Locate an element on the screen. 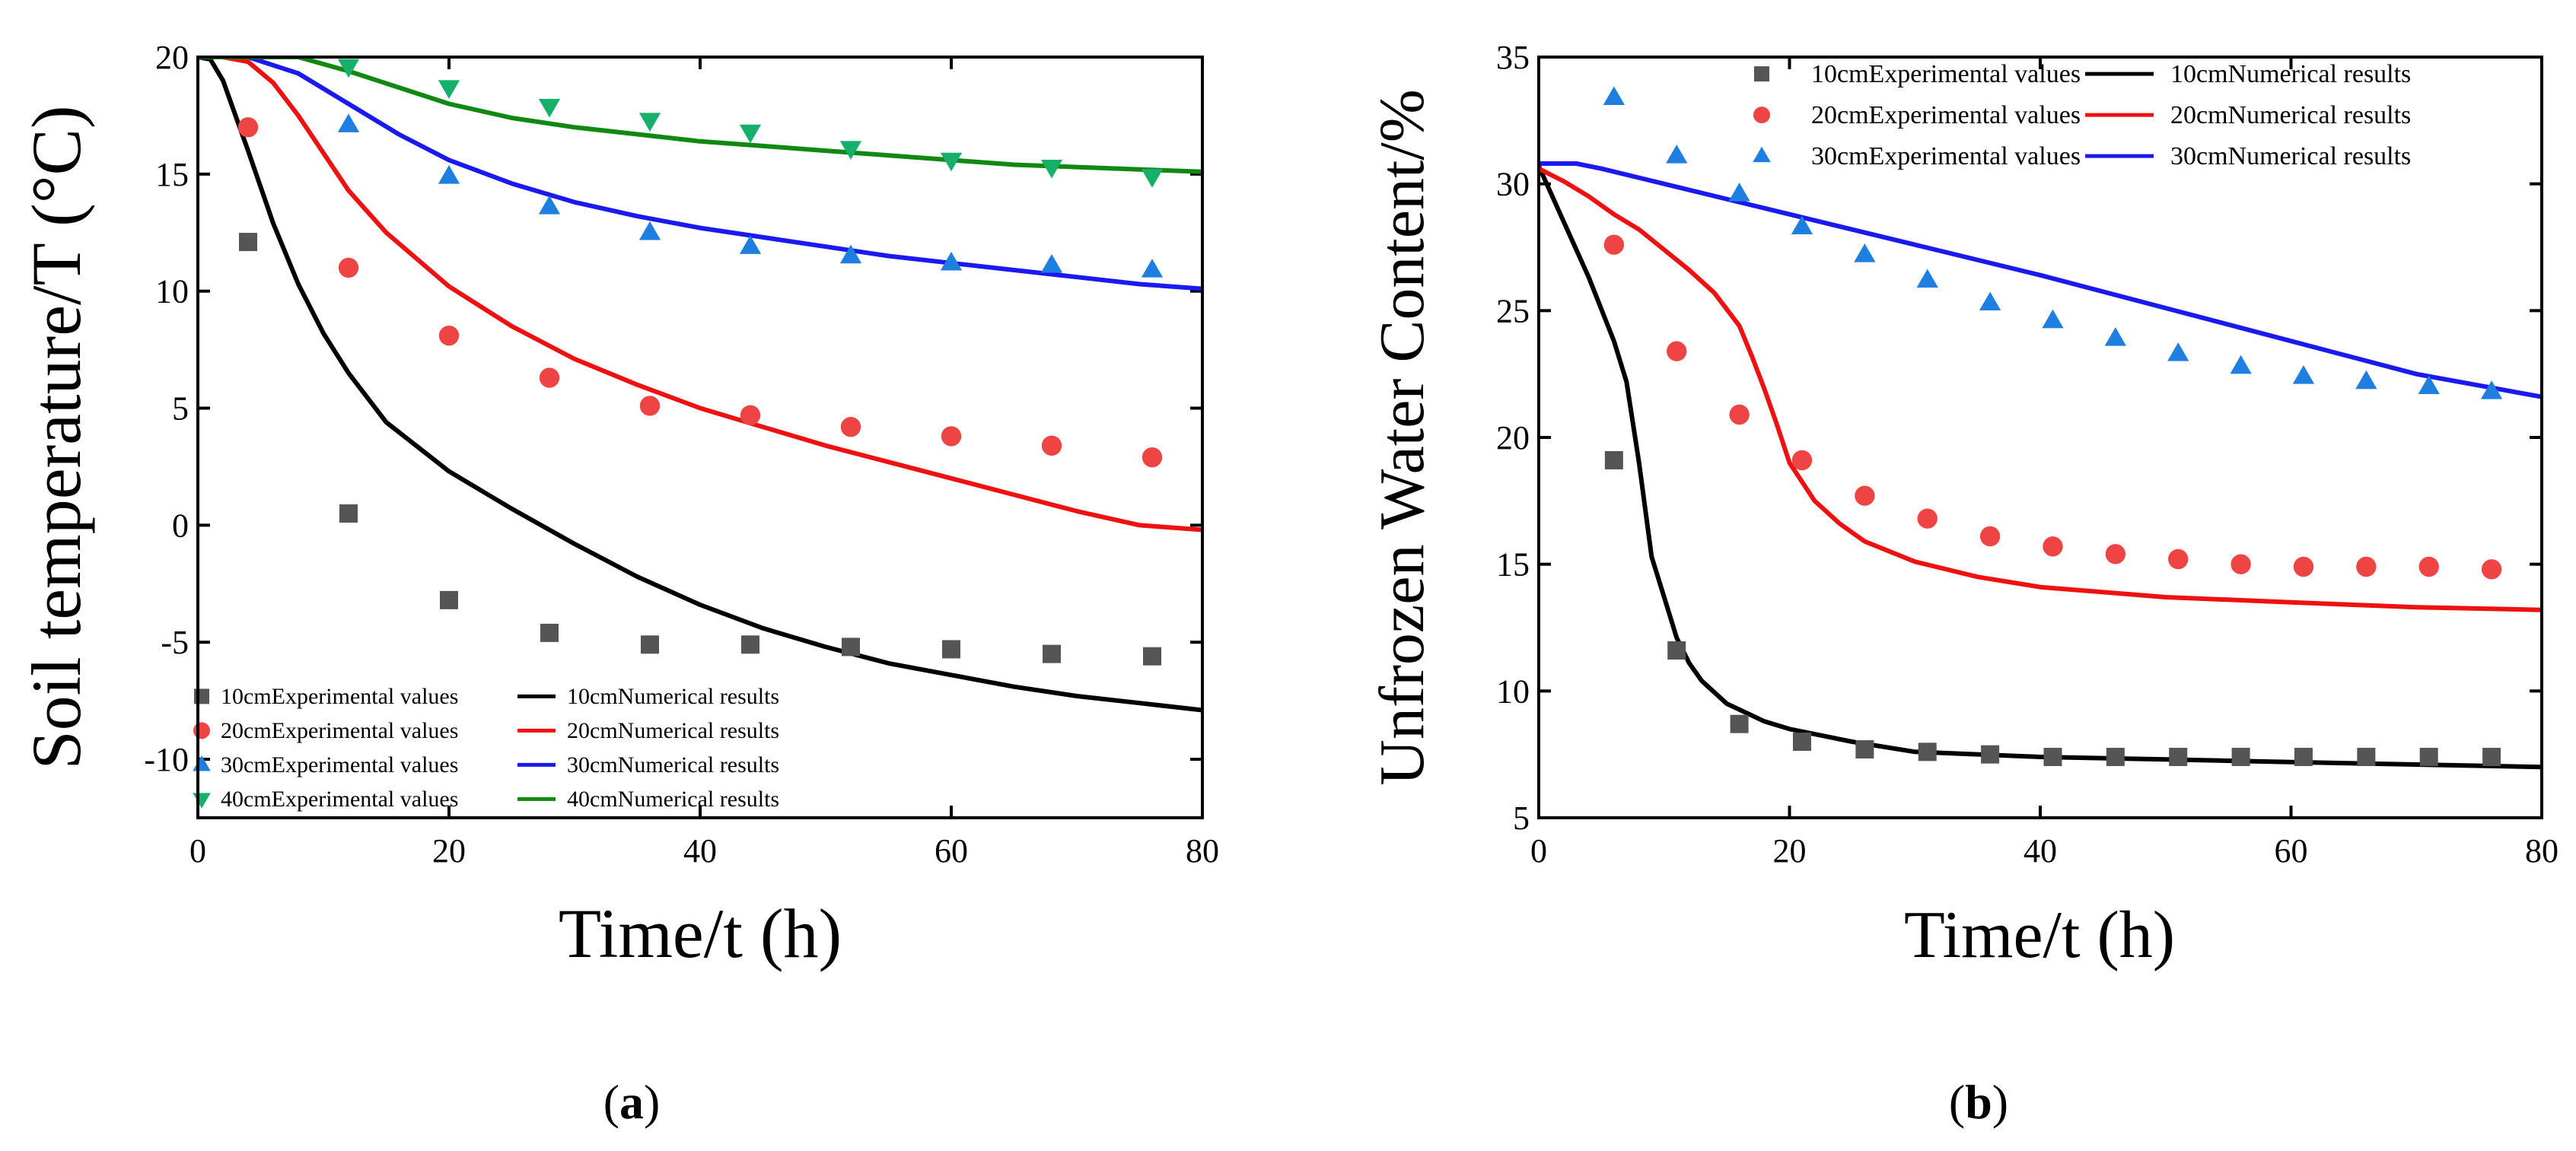 This screenshot has height=1151, width=2576. panel-label-b-close: ) is located at coordinates (2000, 1102).